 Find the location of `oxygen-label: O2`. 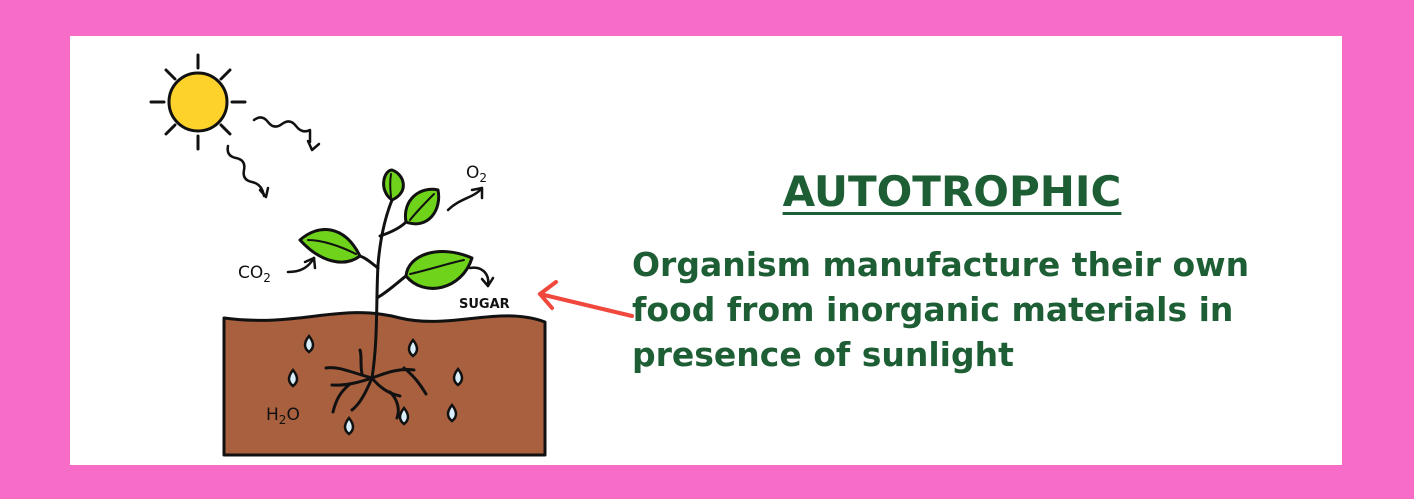

oxygen-label: O2 is located at coordinates (476, 174).